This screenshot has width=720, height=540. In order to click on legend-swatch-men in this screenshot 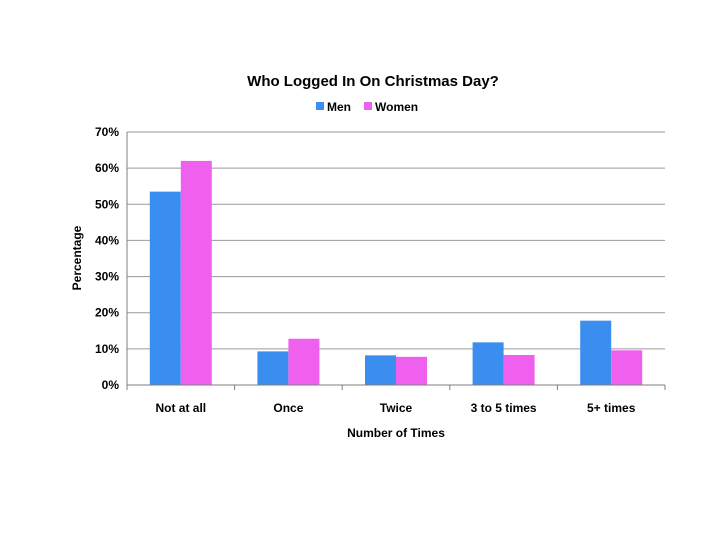, I will do `click(320, 106)`.